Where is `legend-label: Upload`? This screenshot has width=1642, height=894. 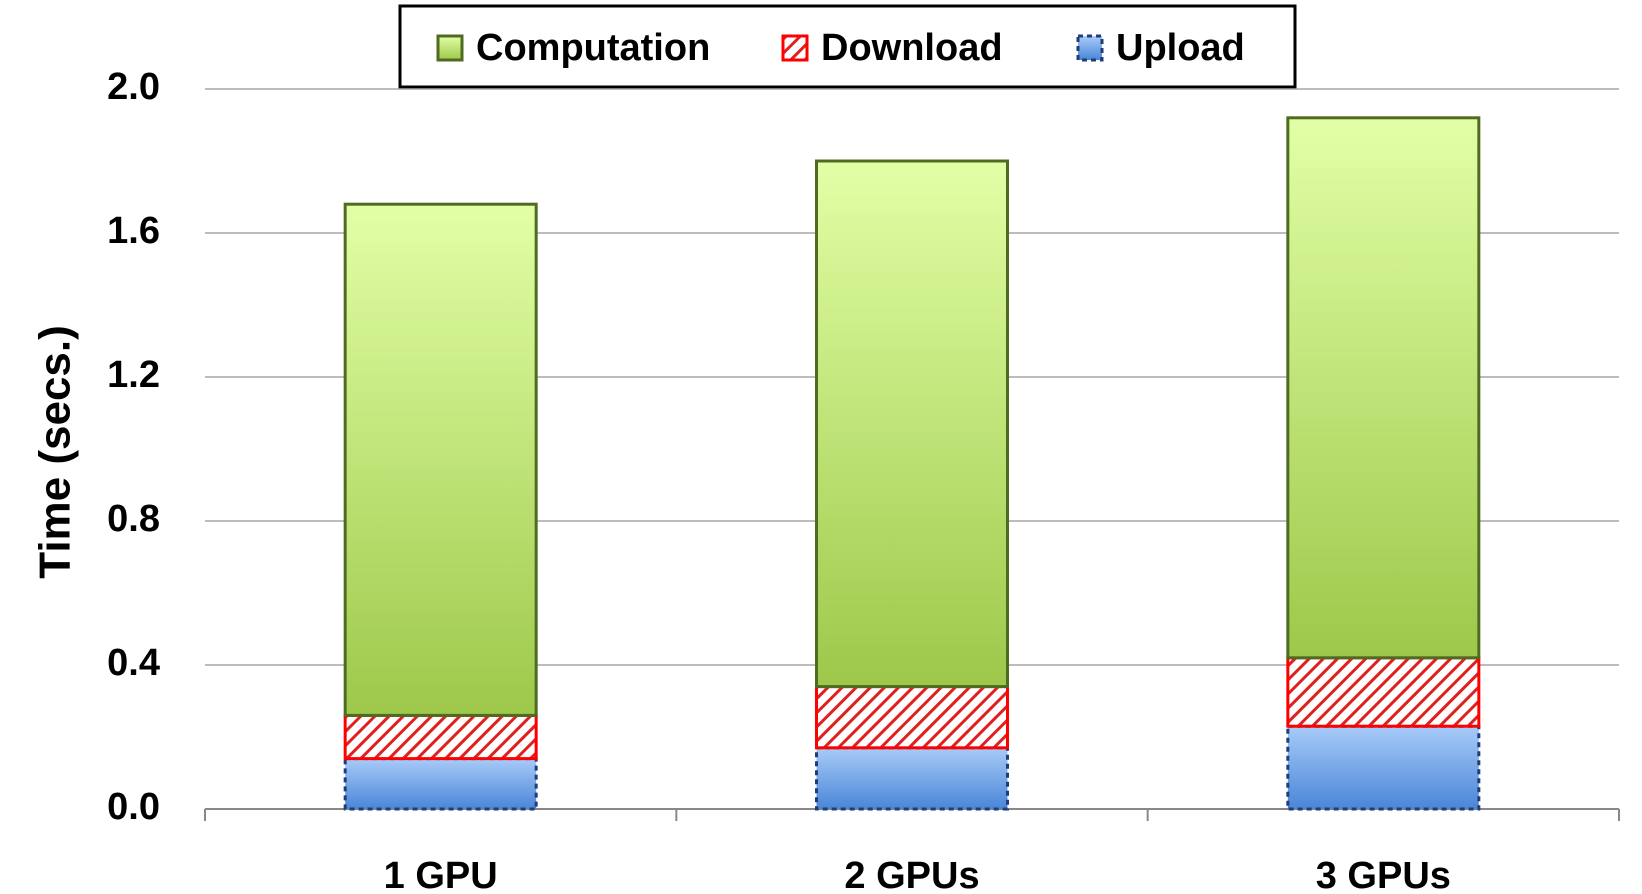
legend-label: Upload is located at coordinates (1180, 48).